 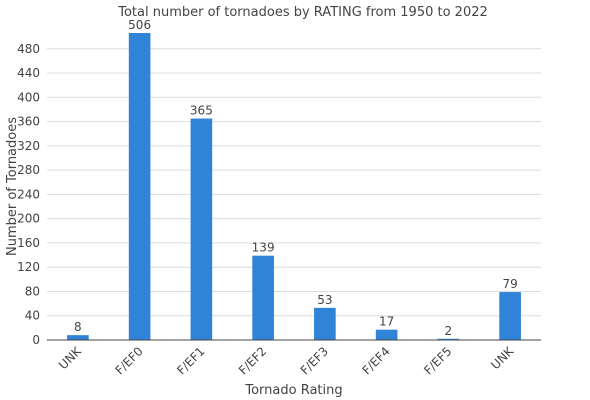 What do you see at coordinates (252, 360) in the screenshot?
I see `x-tick-label: F/EF2` at bounding box center [252, 360].